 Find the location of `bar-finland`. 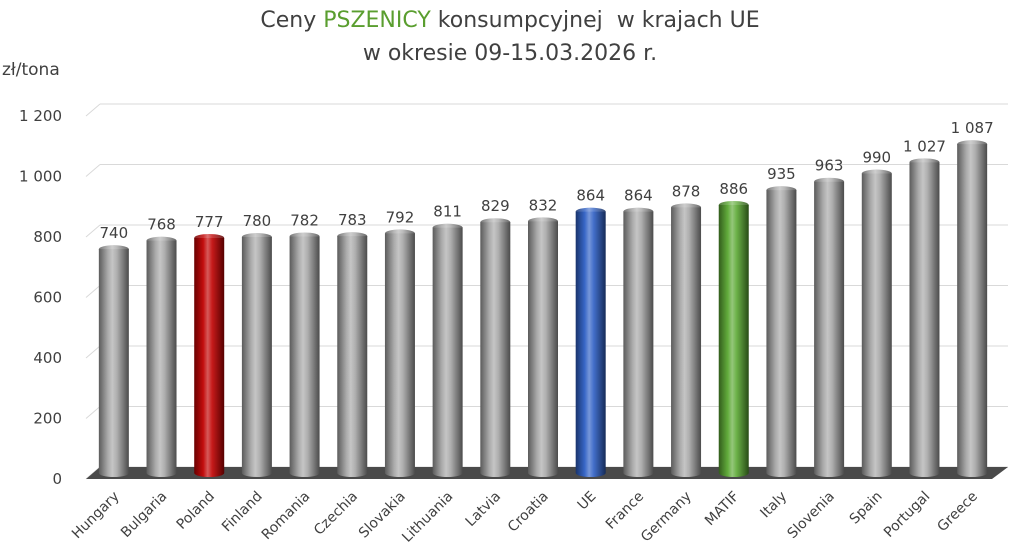

bar-finland is located at coordinates (256, 355).